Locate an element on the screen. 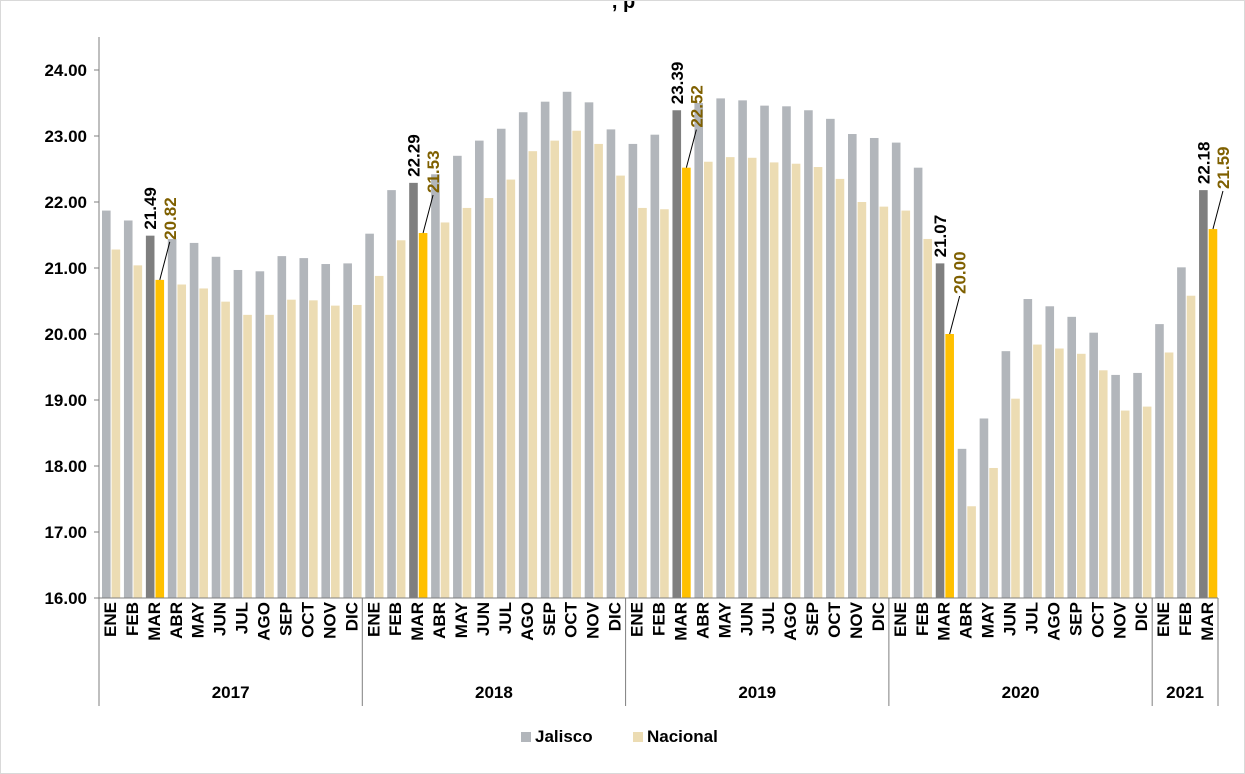 This screenshot has width=1245, height=774. y-tick-label: 22.00 is located at coordinates (65, 202).